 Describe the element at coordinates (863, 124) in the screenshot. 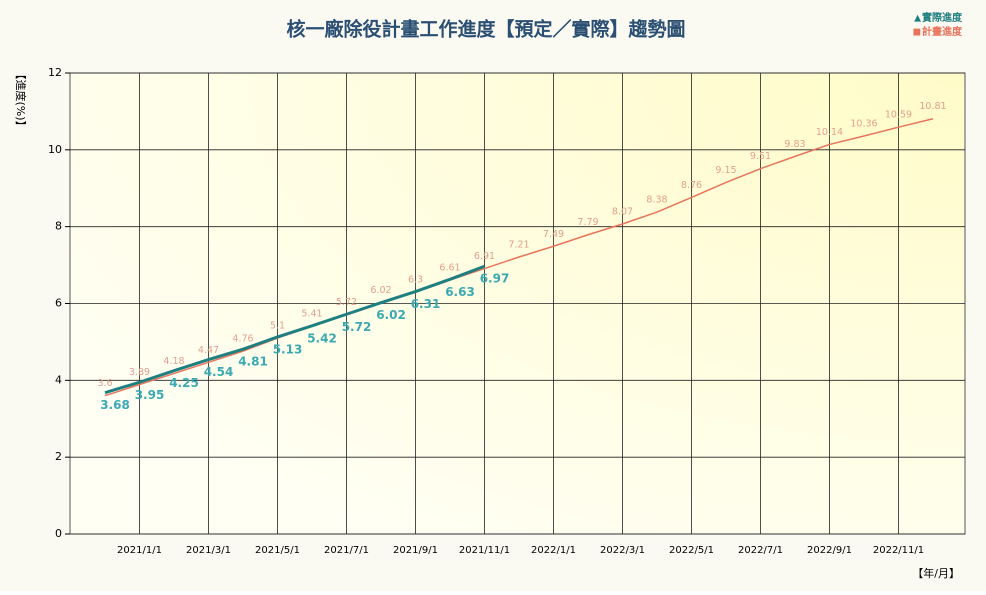

I see `data-label: 10.36` at that location.